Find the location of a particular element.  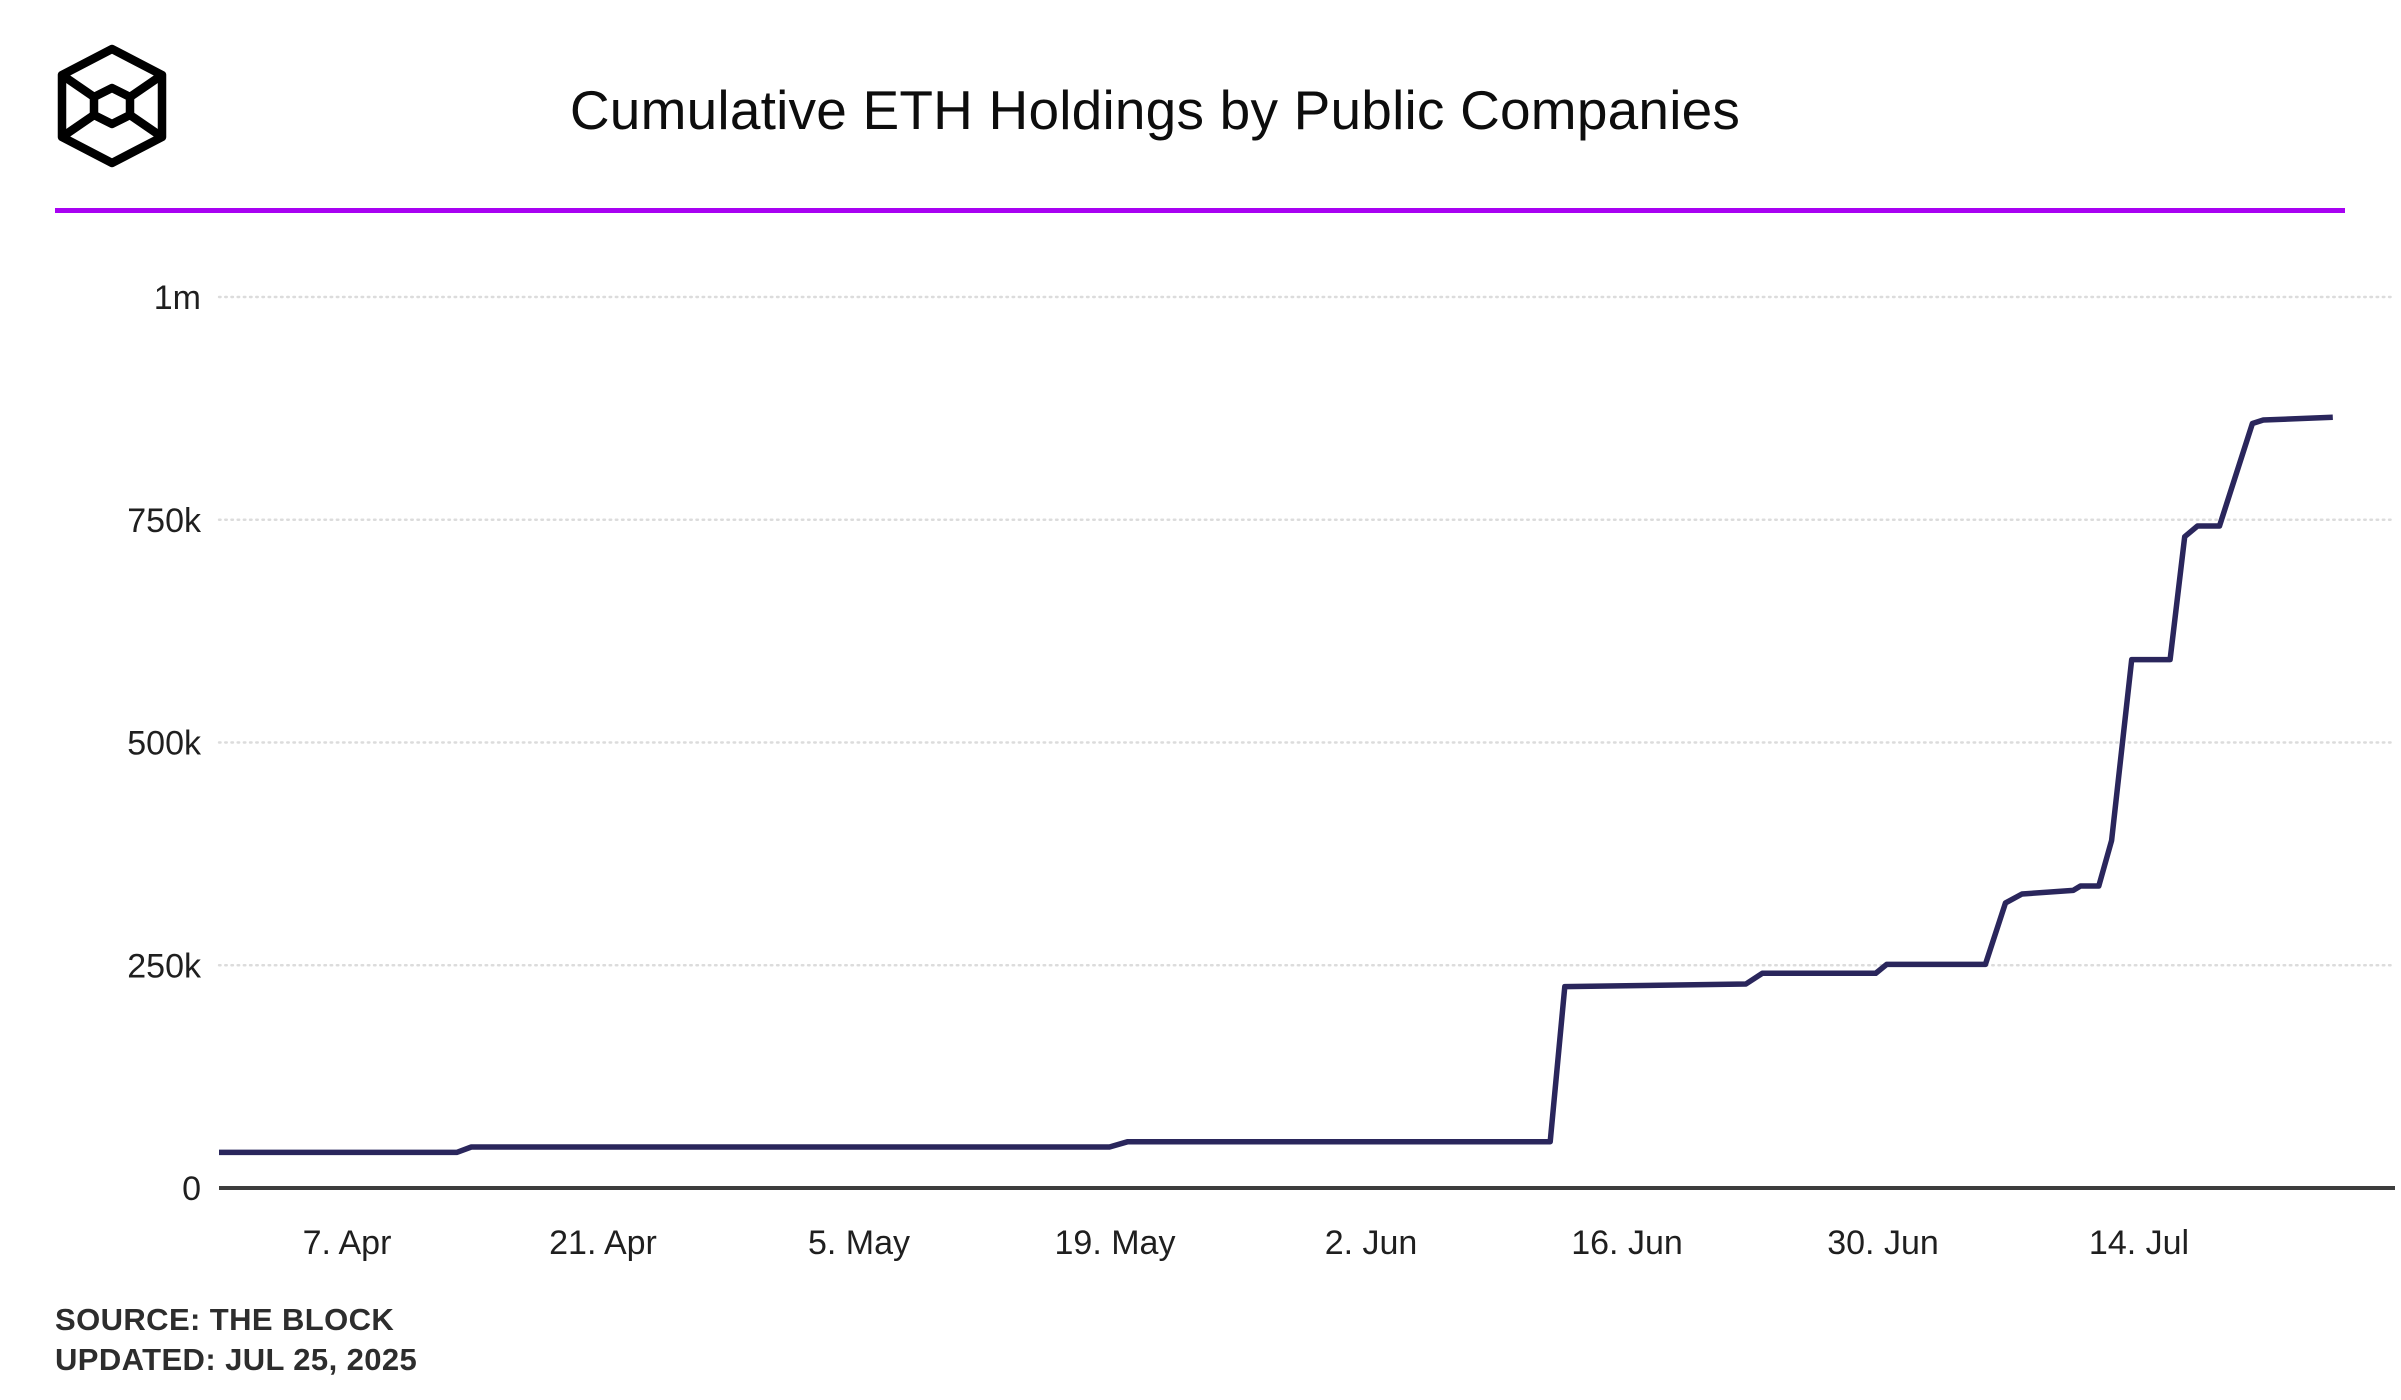

x-tick-label: 14. Jul is located at coordinates (2139, 1243).